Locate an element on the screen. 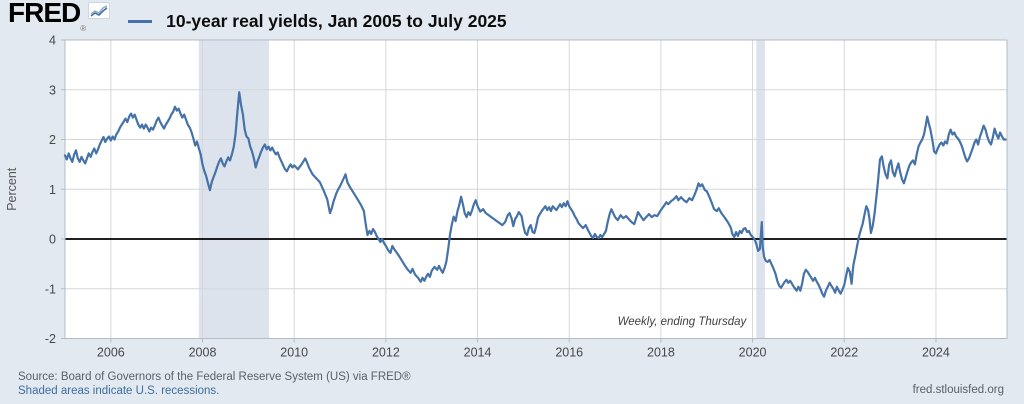 The width and height of the screenshot is (1024, 404). y-tick-label: 1 is located at coordinates (52, 190).